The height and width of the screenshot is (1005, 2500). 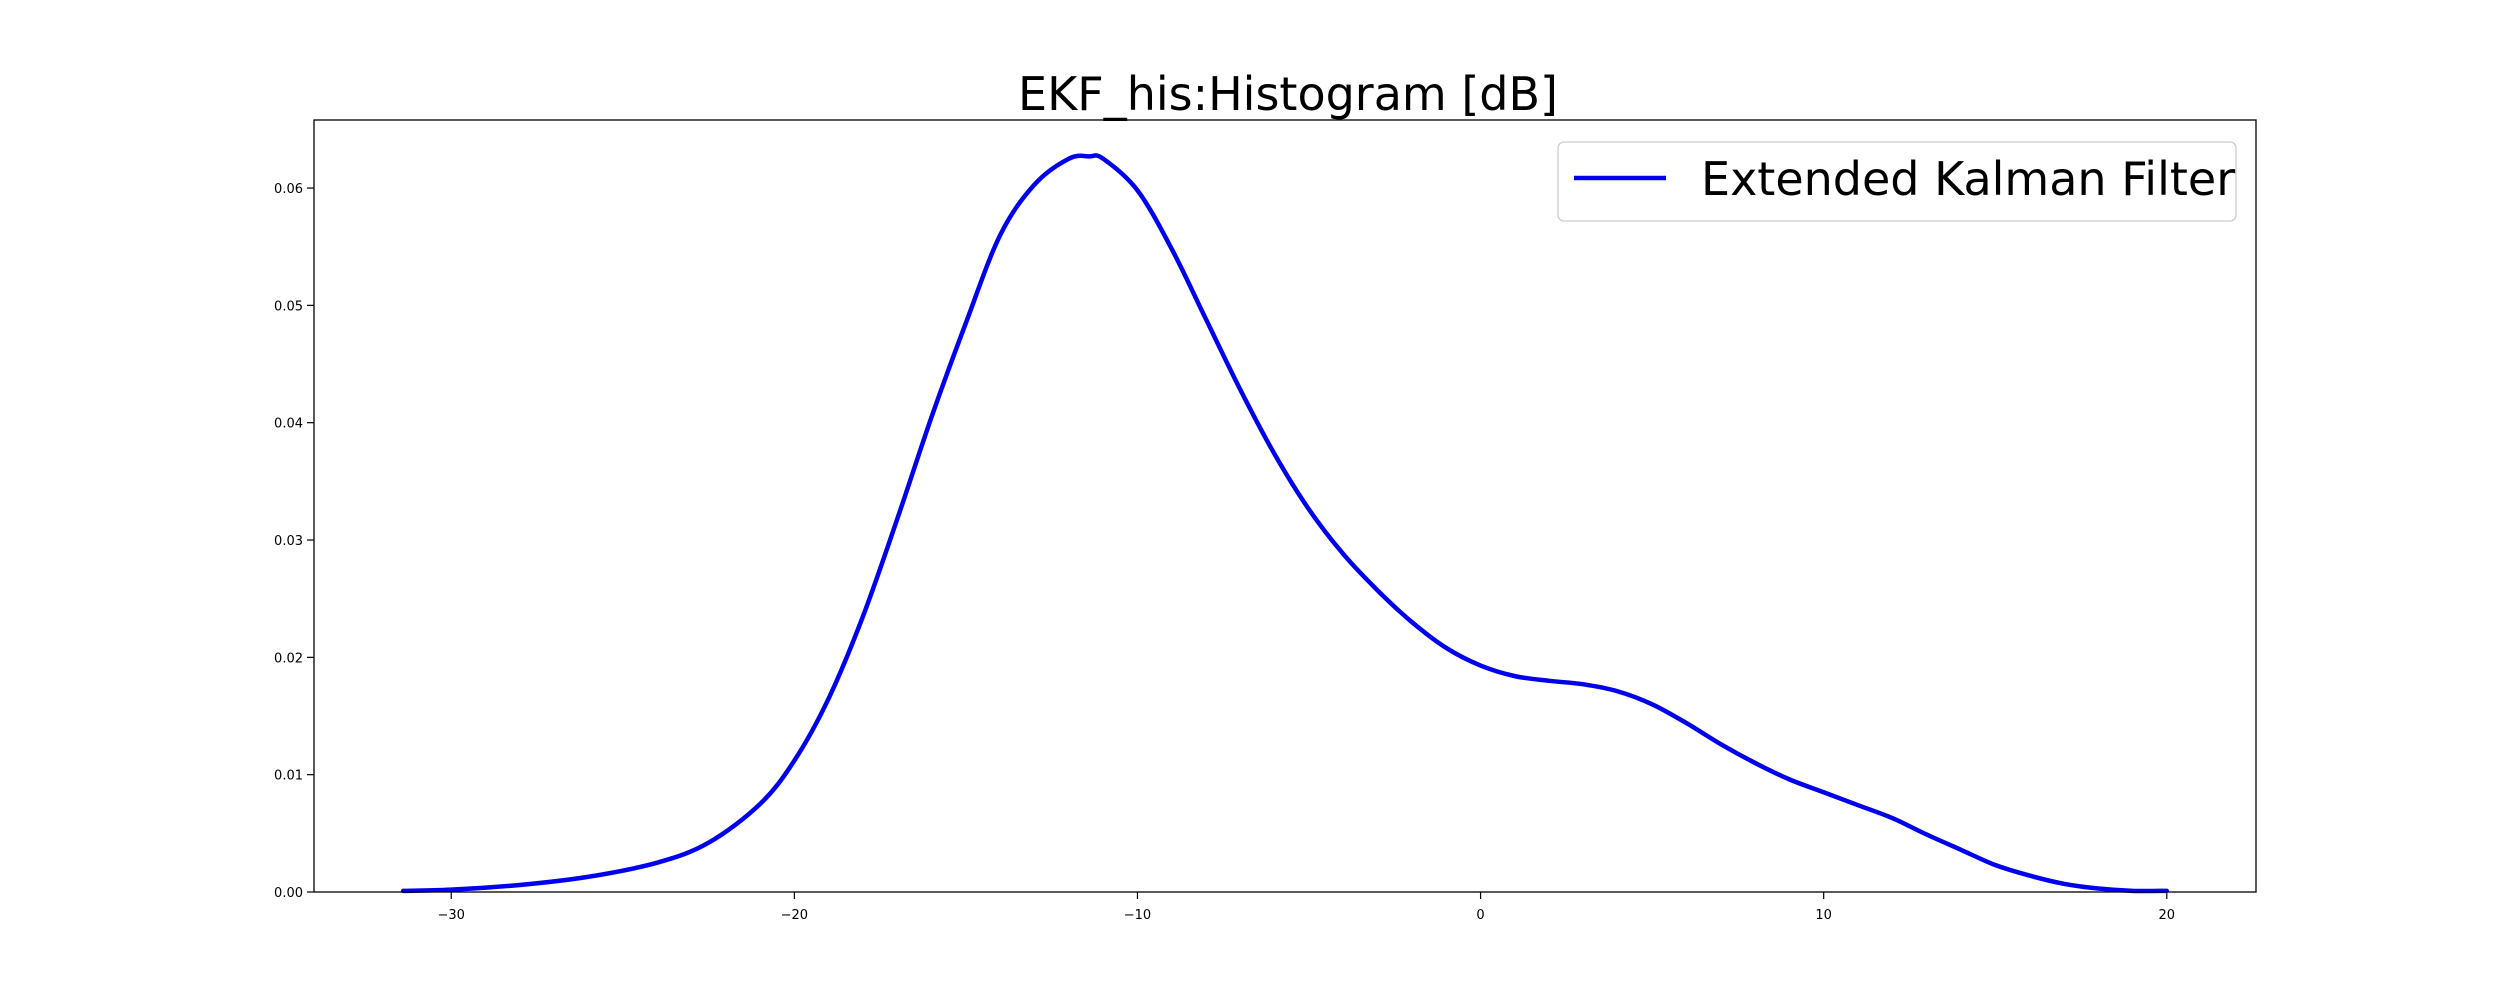 I want to click on legend: Extended Kalman Filter, so click(x=1897, y=181).